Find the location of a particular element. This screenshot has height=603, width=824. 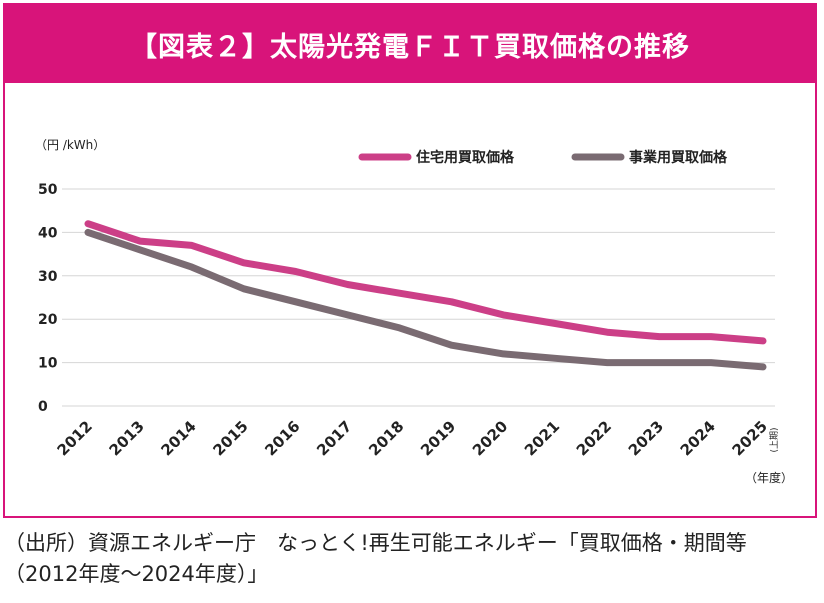

x-tick-label: 2018 is located at coordinates (386, 438).